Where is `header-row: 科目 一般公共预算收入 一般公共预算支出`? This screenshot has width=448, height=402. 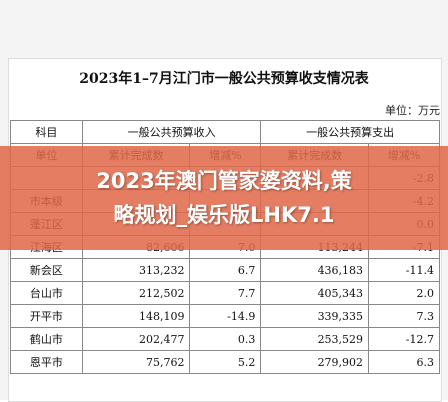 header-row: 科目 一般公共预算收入 一般公共预算支出 is located at coordinates (225, 132).